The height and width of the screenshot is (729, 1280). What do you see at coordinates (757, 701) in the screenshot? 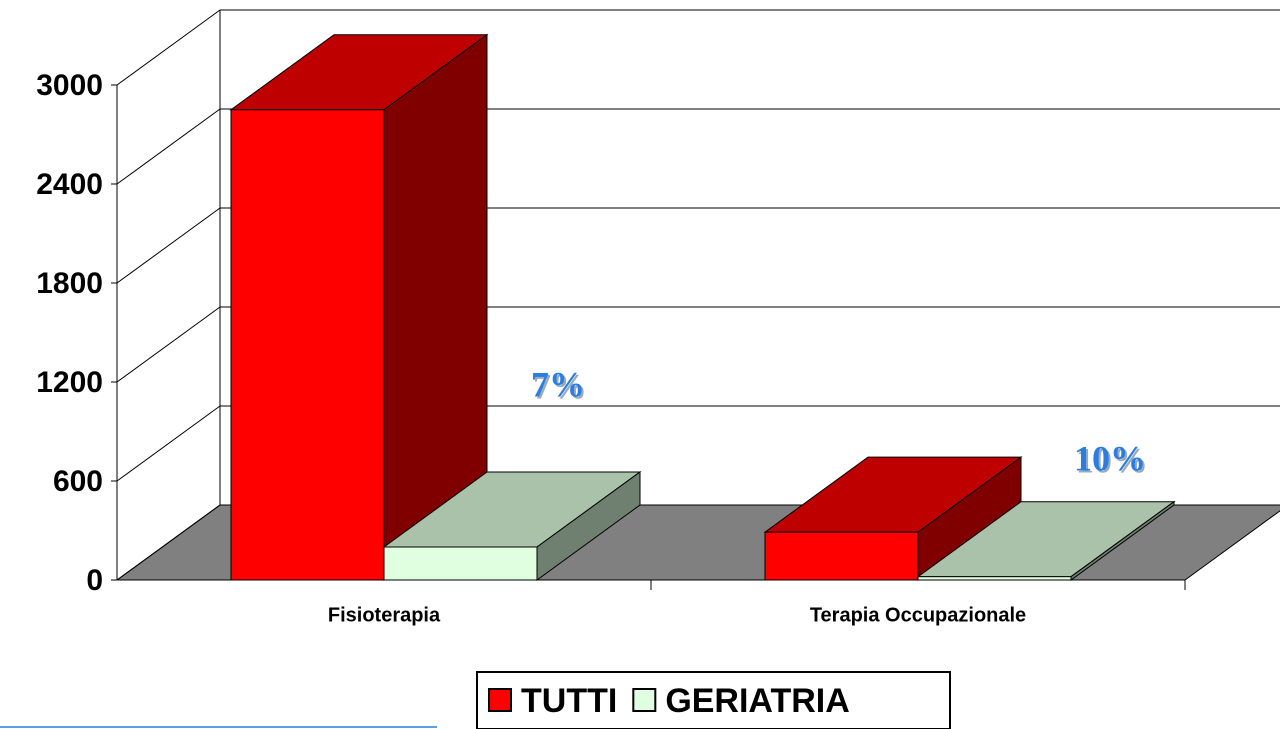
I see `legend-label: GERIATRIA` at bounding box center [757, 701].